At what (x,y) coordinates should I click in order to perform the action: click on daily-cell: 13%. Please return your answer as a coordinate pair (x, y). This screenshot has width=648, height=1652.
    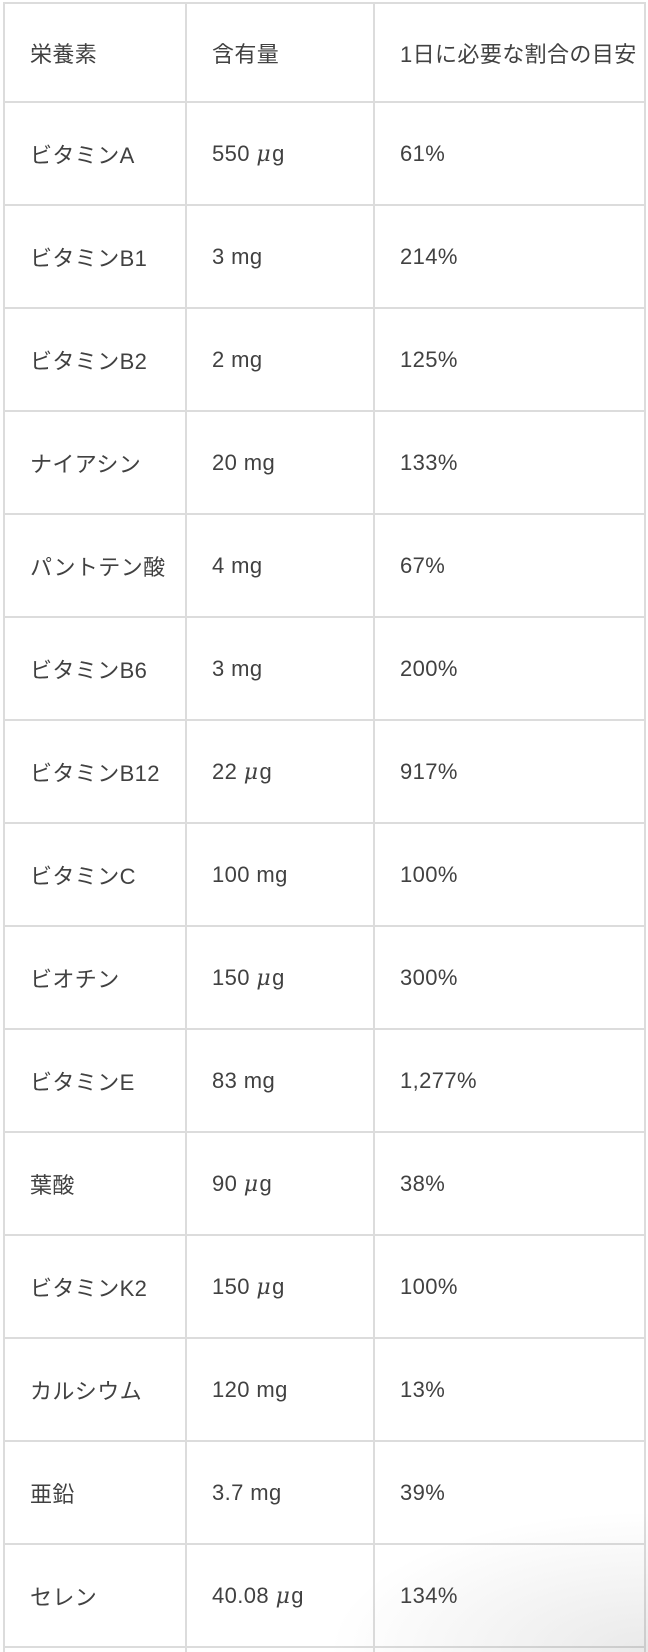
    Looking at the image, I should click on (509, 1389).